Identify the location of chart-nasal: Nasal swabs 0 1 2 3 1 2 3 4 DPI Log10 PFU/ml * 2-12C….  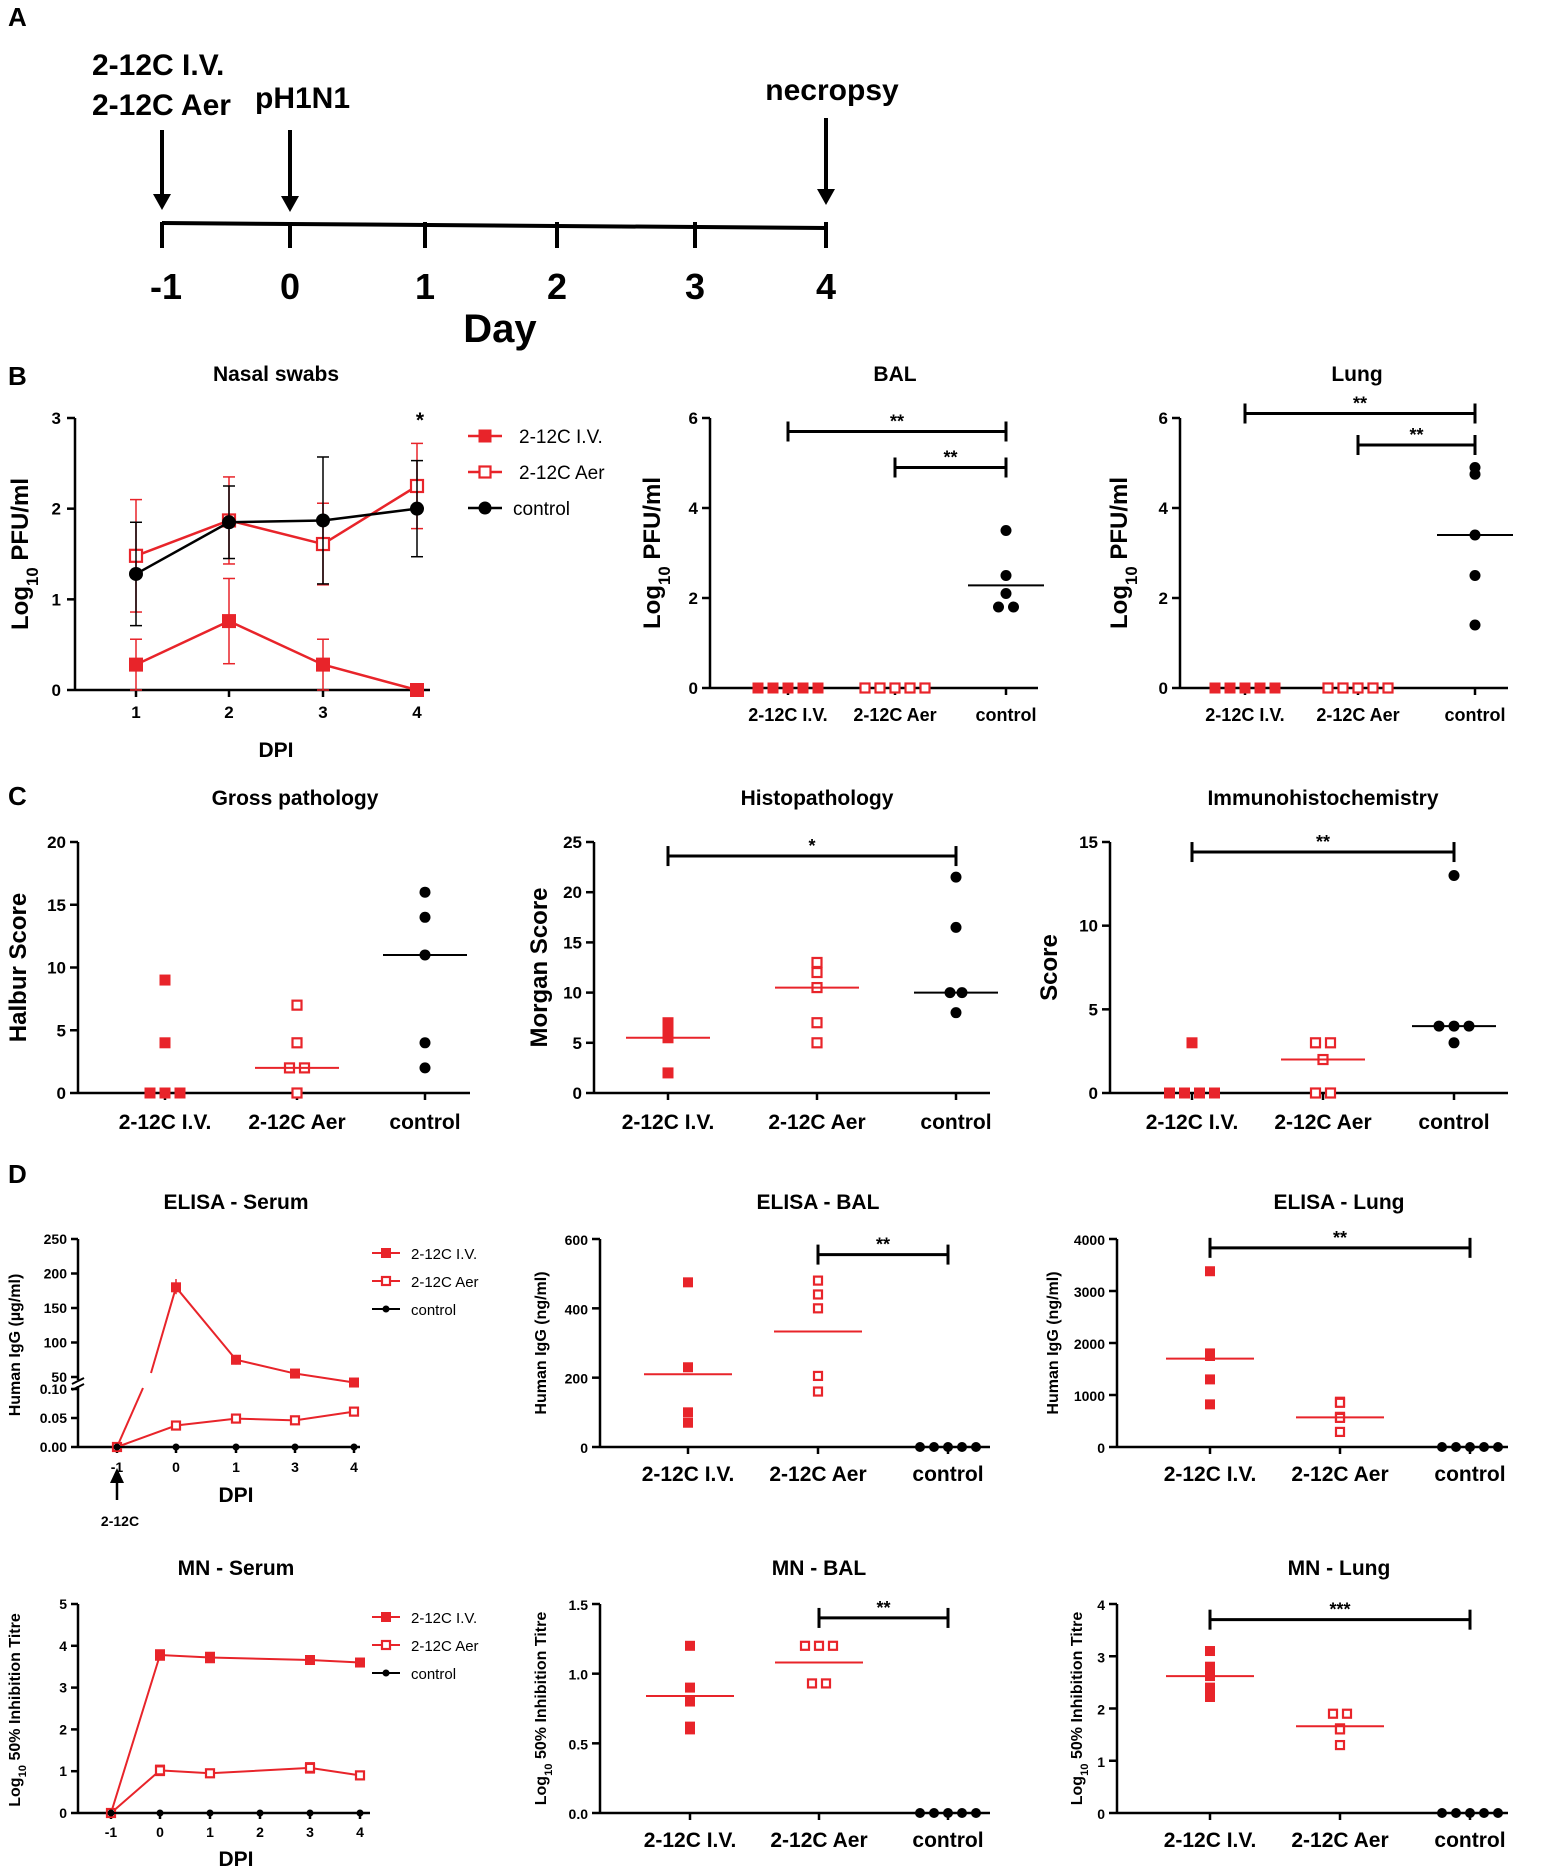
(306, 562).